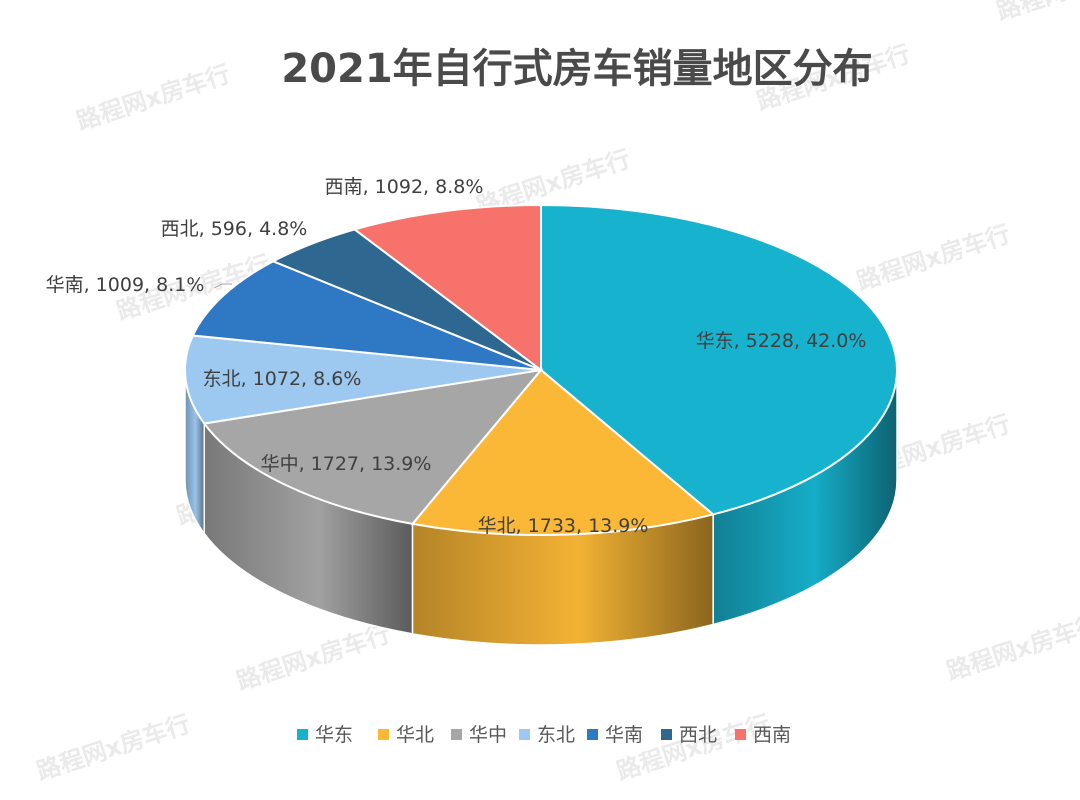  Describe the element at coordinates (666, 734) in the screenshot. I see `legend-swatch-西北` at that location.